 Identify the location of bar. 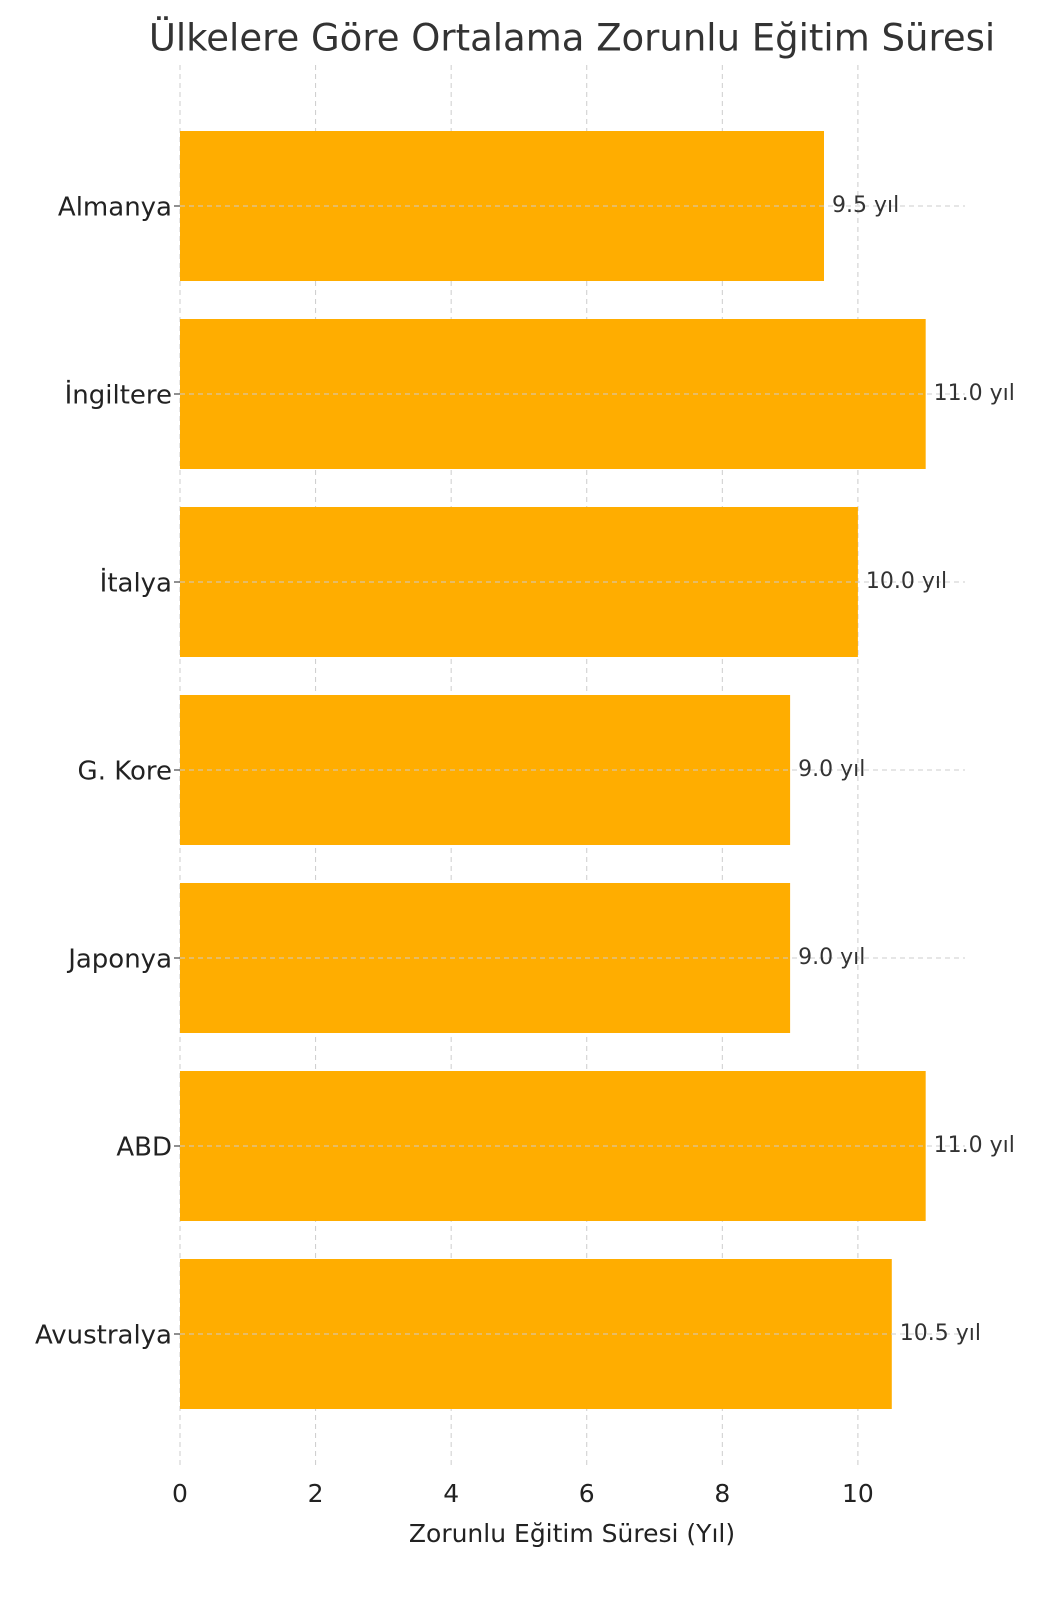
(502, 206).